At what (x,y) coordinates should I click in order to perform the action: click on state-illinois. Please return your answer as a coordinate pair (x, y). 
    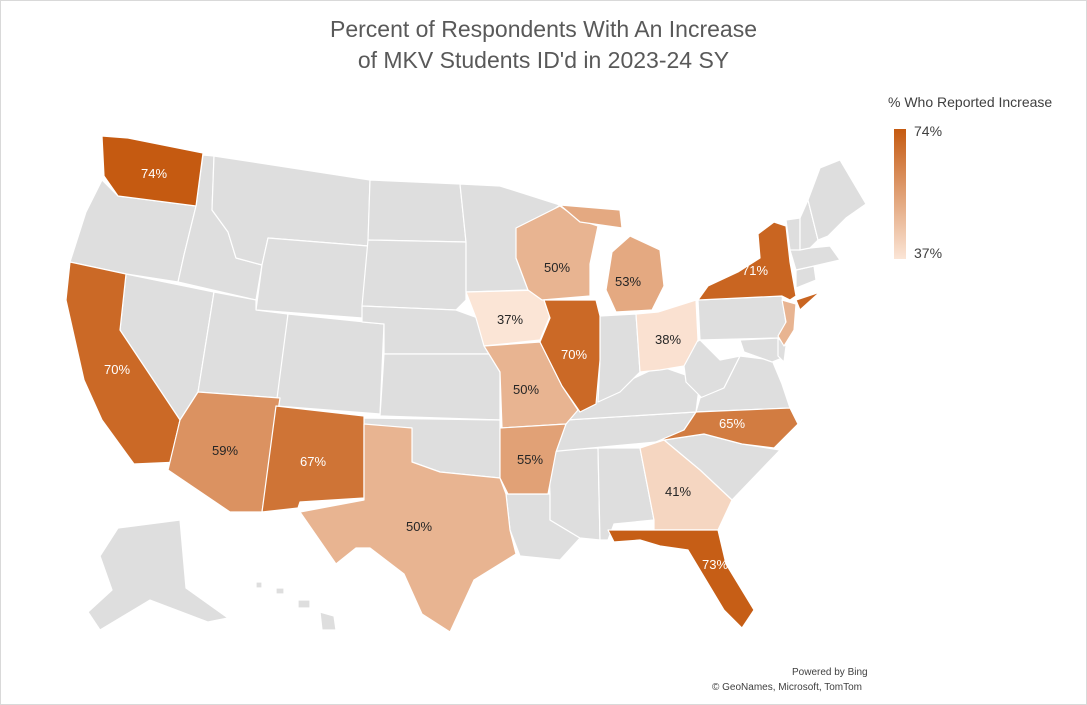
    Looking at the image, I should click on (570, 356).